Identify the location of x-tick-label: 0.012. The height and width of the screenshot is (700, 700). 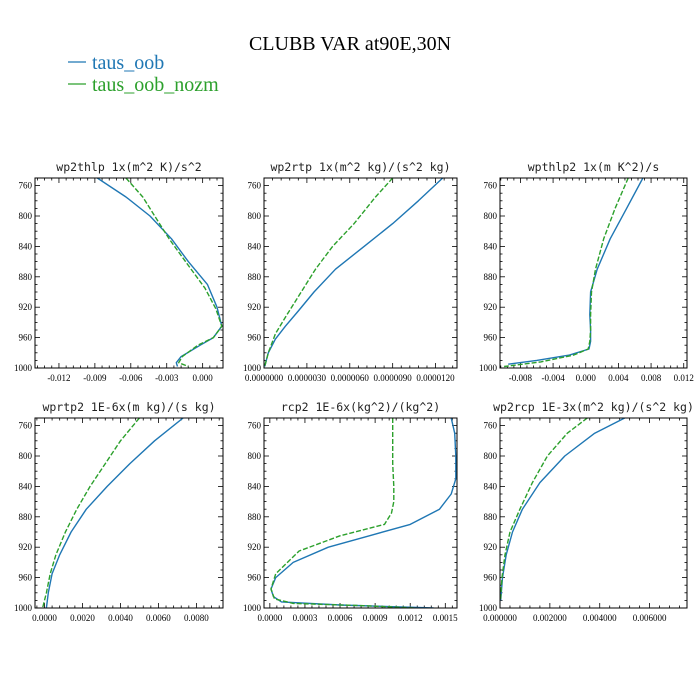
(684, 378).